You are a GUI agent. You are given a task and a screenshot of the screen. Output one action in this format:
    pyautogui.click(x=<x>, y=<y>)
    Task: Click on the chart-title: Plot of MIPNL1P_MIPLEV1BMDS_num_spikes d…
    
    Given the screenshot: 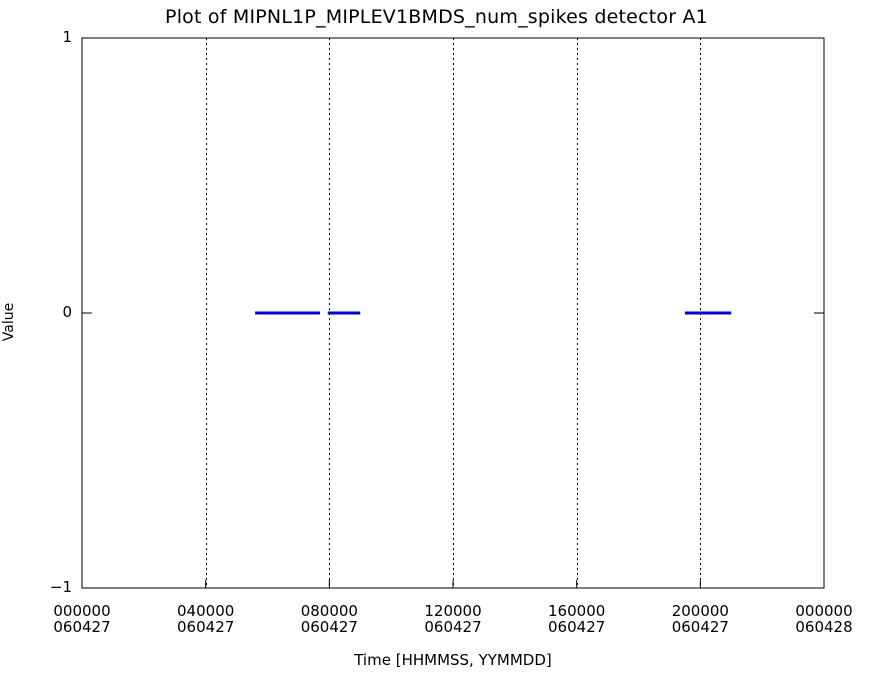 What is the action you would take?
    pyautogui.click(x=436, y=17)
    